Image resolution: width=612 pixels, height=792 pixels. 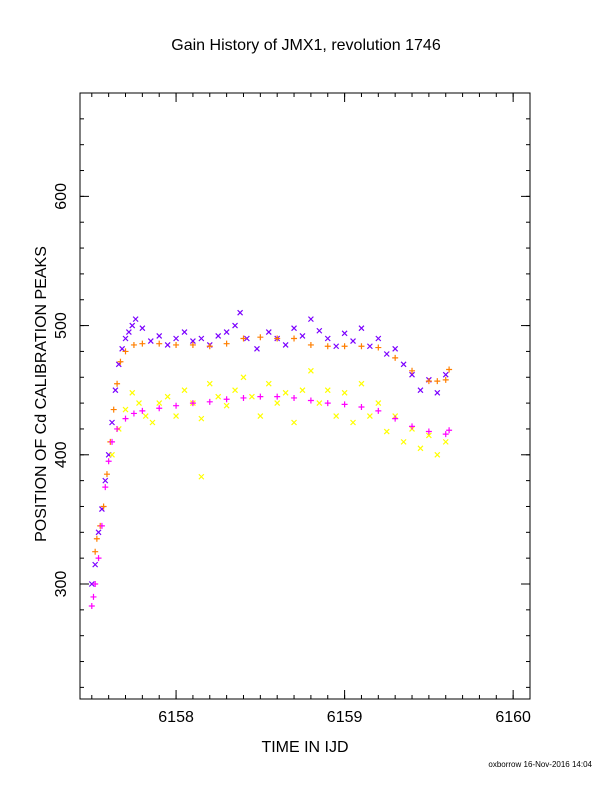 I want to click on y-tick-label: 600, so click(x=61, y=196).